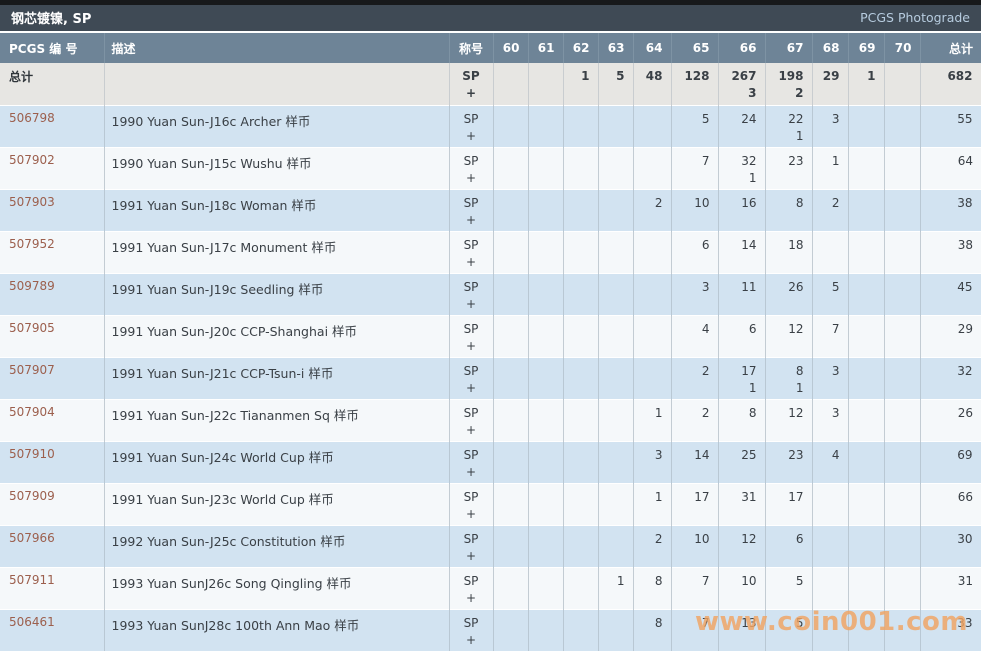 The height and width of the screenshot is (651, 981). I want to click on grade-cell-68: 1, so click(830, 167).